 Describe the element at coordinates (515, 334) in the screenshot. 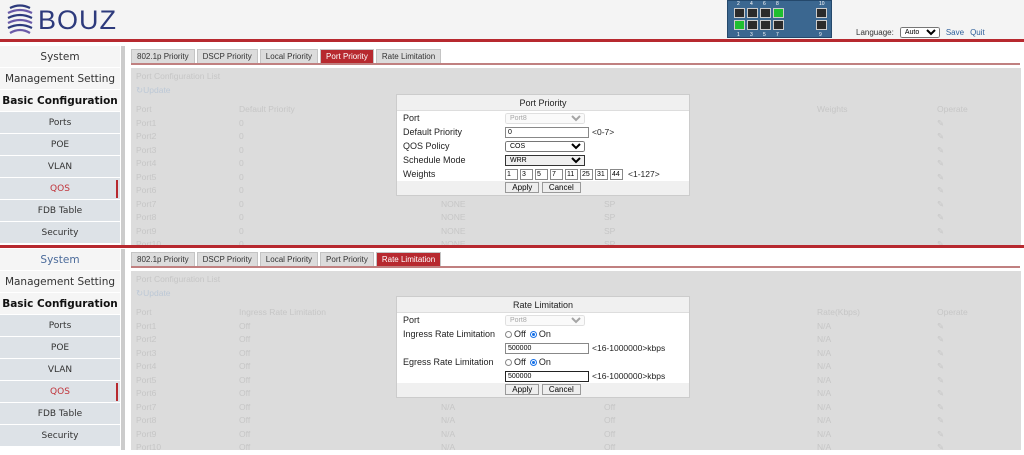

I see `ingress-off-radio: Off` at that location.